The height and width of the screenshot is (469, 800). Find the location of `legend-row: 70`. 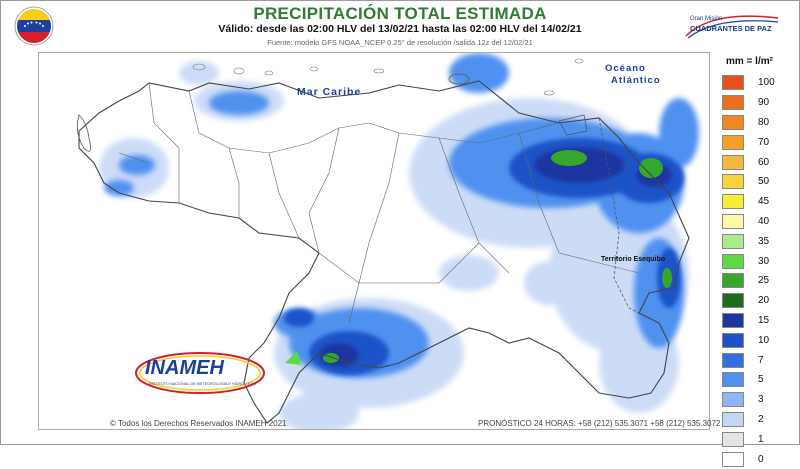

legend-row: 70 is located at coordinates (757, 142).